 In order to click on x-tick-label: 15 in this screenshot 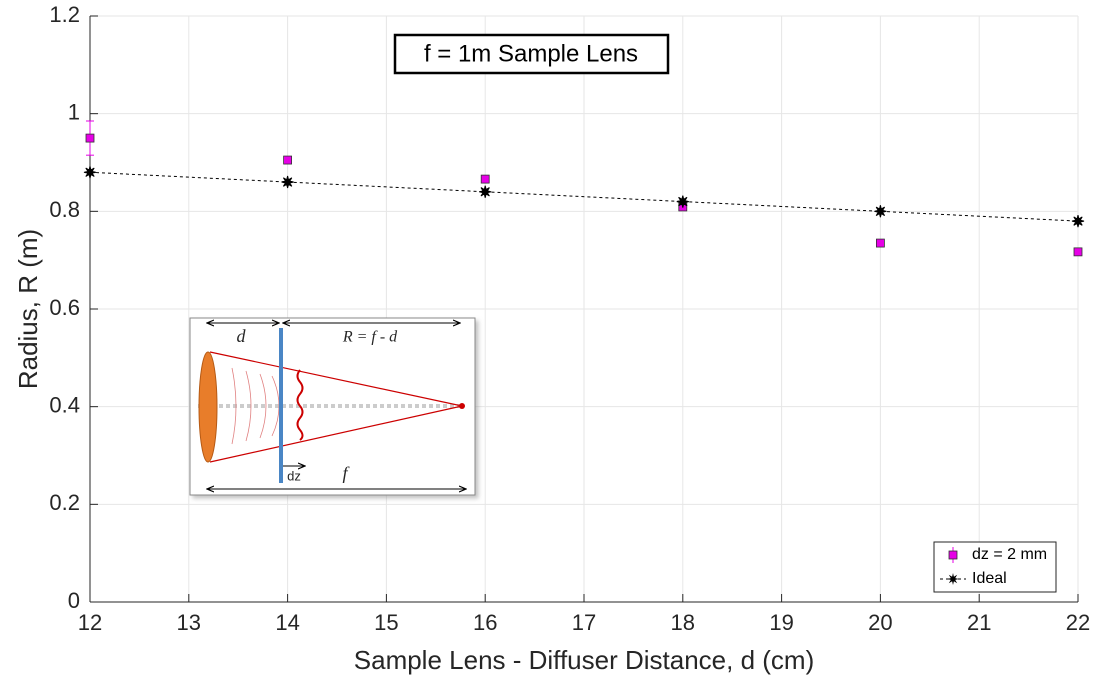, I will do `click(386, 622)`.